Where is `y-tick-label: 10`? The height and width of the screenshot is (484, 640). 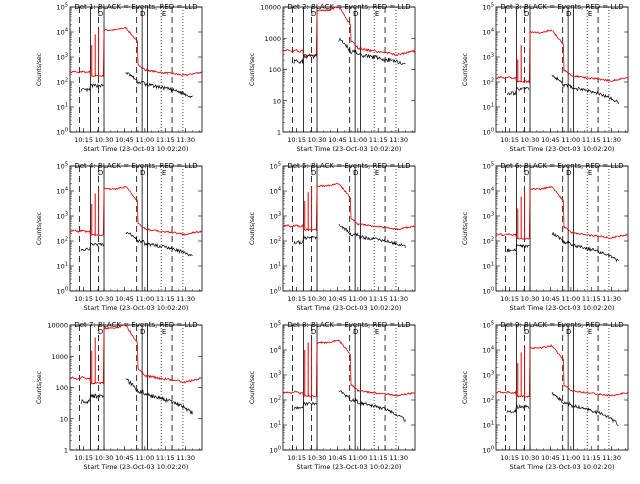
y-tick-label: 10 is located at coordinates (64, 419).